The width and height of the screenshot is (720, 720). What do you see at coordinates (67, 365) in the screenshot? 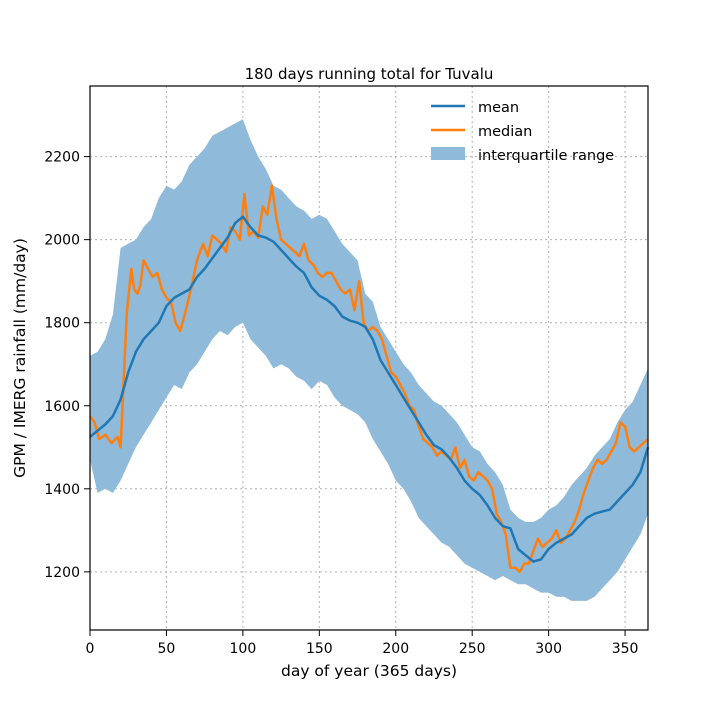
I see `y-axis-ticks: 1200 1400 1600 1800 2000 2200` at bounding box center [67, 365].